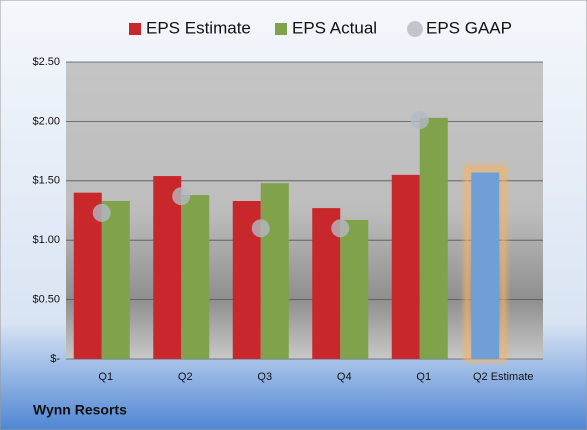 The width and height of the screenshot is (587, 430). Describe the element at coordinates (185, 377) in the screenshot. I see `x-tick-label: Q2` at that location.